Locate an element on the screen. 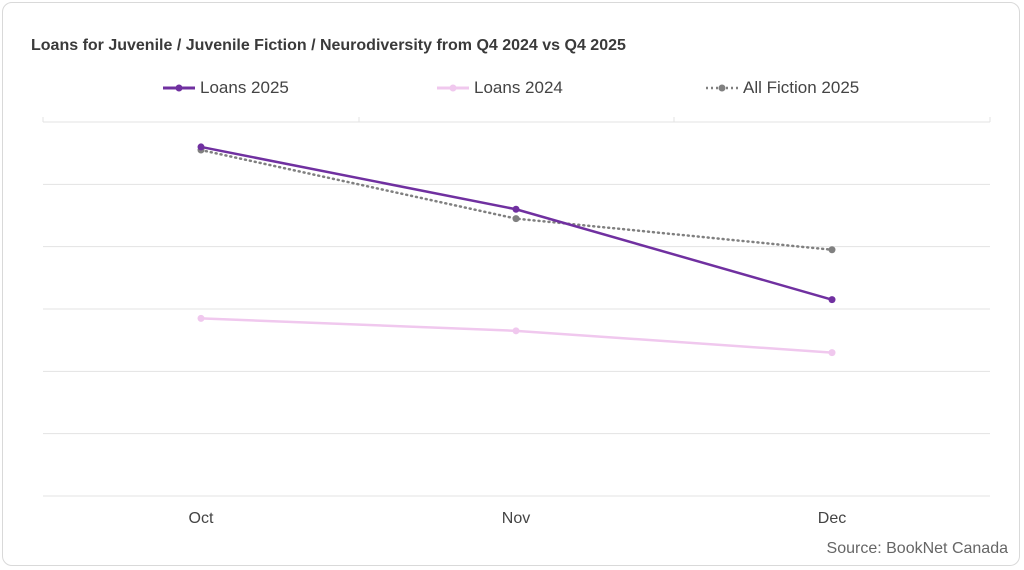  data-point-loans-2024-dec is located at coordinates (832, 353).